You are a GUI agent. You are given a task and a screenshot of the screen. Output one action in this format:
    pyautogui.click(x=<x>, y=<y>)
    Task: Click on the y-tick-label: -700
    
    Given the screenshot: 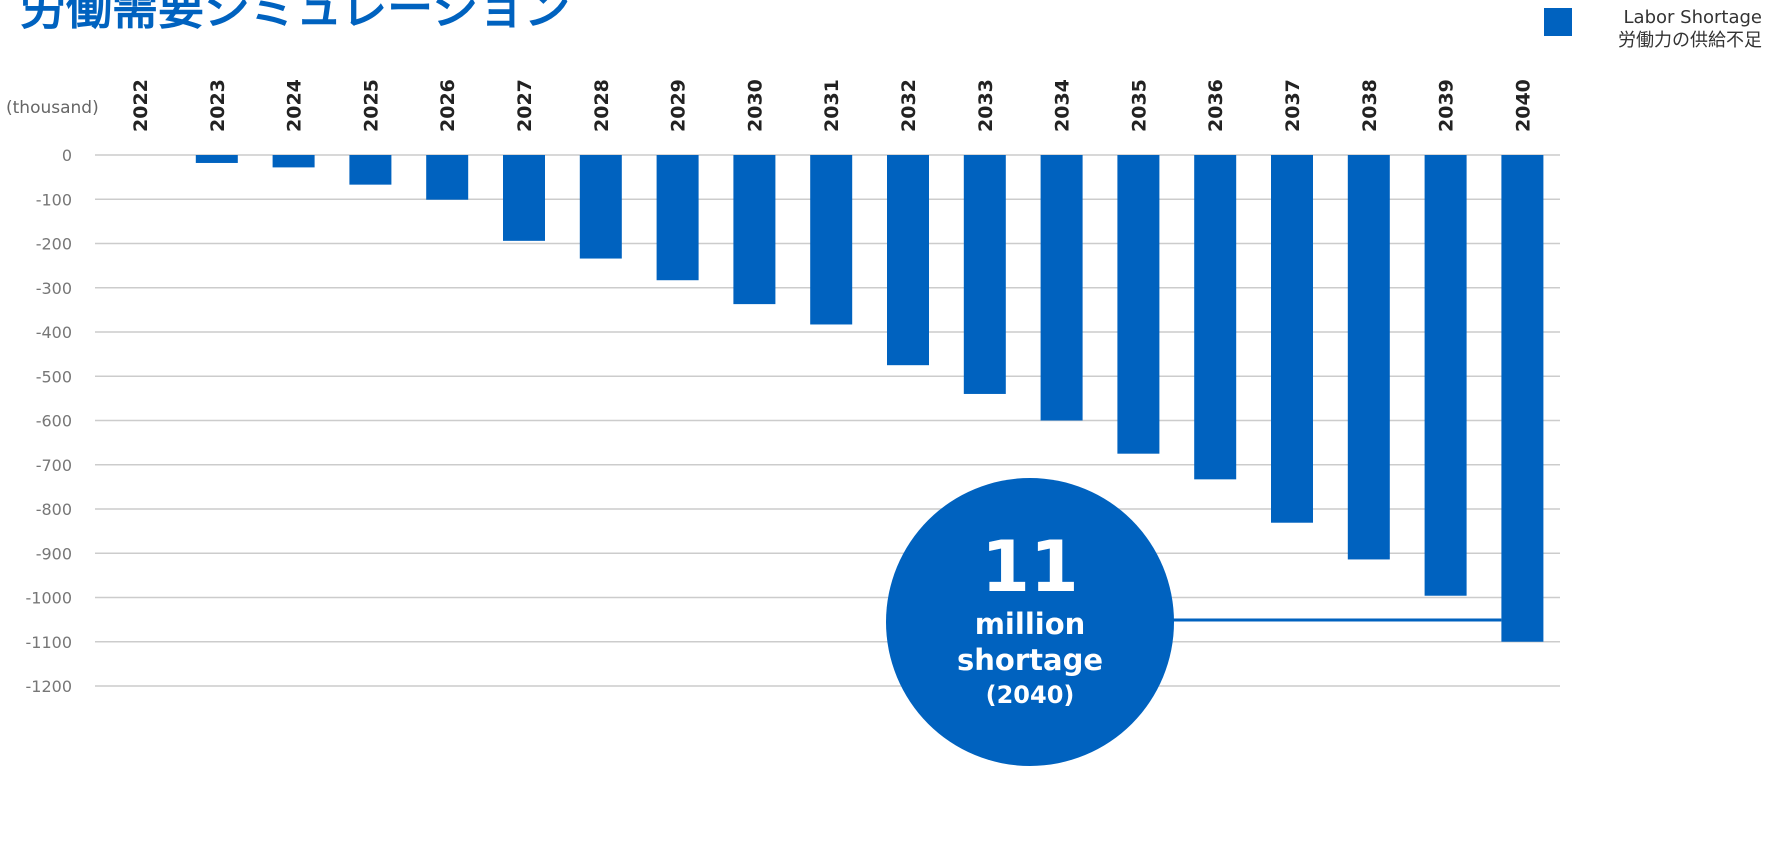 What is the action you would take?
    pyautogui.click(x=54, y=465)
    